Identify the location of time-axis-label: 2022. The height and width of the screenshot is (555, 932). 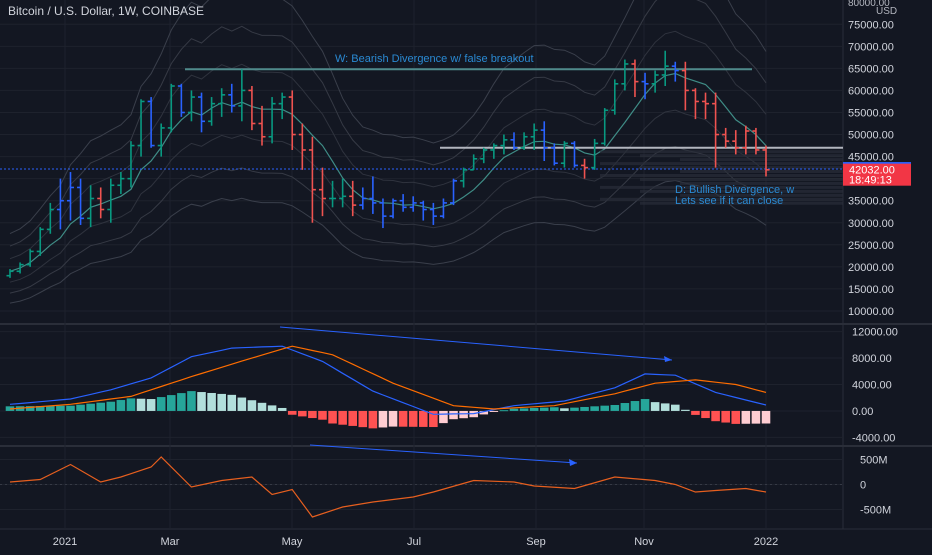
(766, 542).